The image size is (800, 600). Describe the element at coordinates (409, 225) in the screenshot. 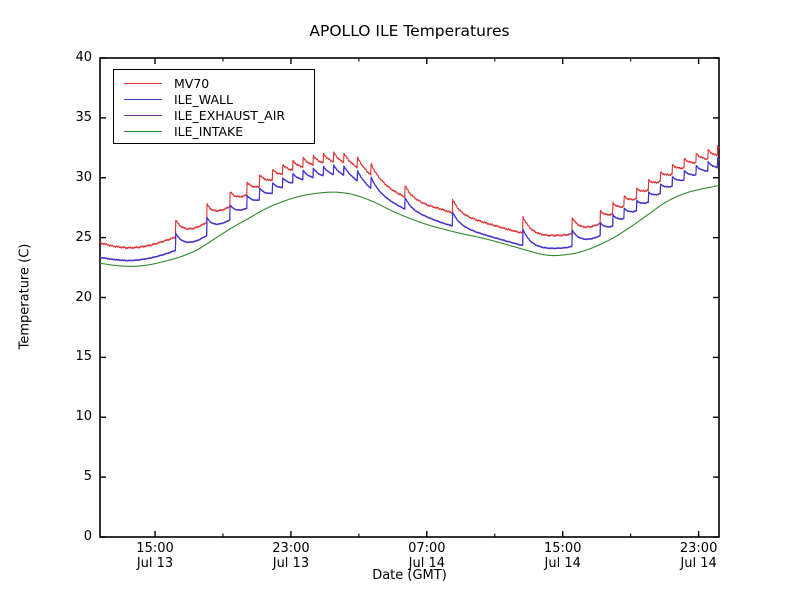

I see `series-line-ile_intake` at that location.